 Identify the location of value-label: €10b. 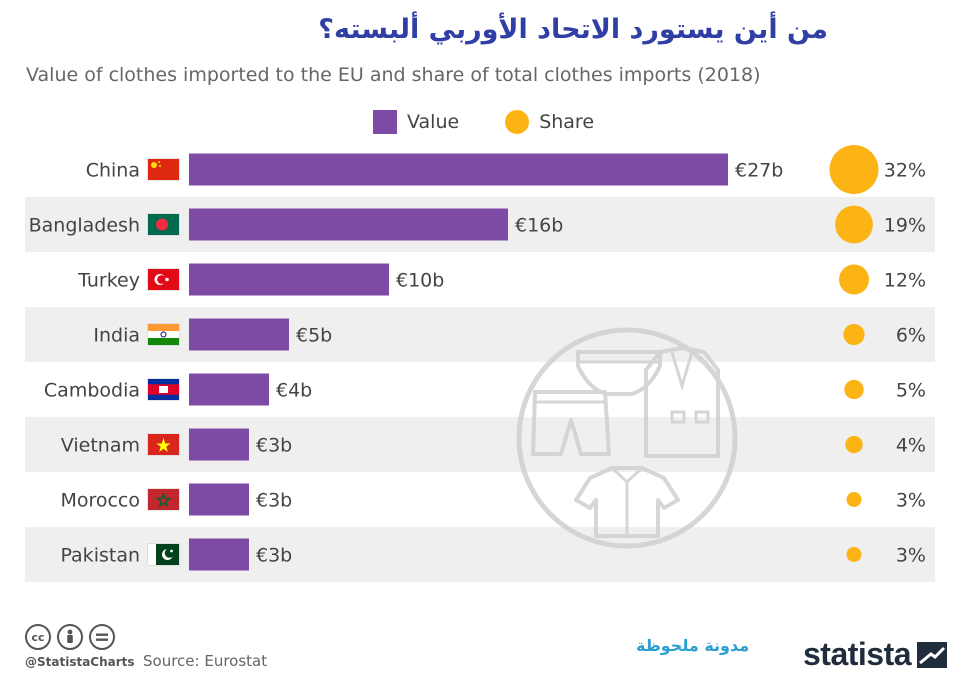
(420, 281).